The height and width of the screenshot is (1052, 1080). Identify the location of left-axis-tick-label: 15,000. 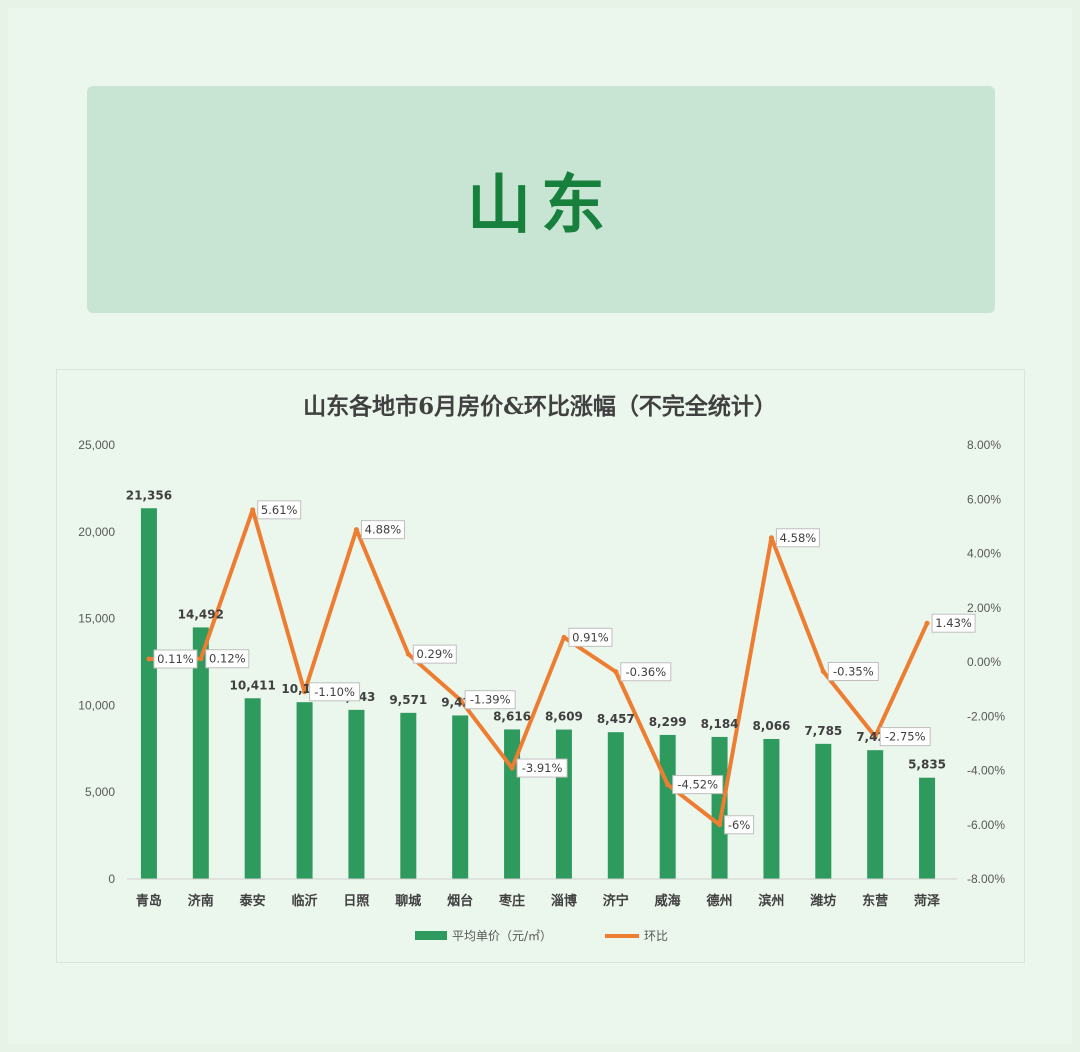
(96, 619).